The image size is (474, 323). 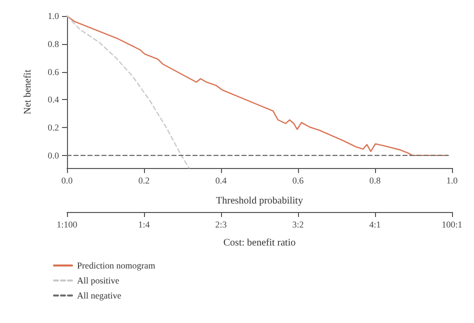 What do you see at coordinates (67, 181) in the screenshot?
I see `x-tick-label: 0.0` at bounding box center [67, 181].